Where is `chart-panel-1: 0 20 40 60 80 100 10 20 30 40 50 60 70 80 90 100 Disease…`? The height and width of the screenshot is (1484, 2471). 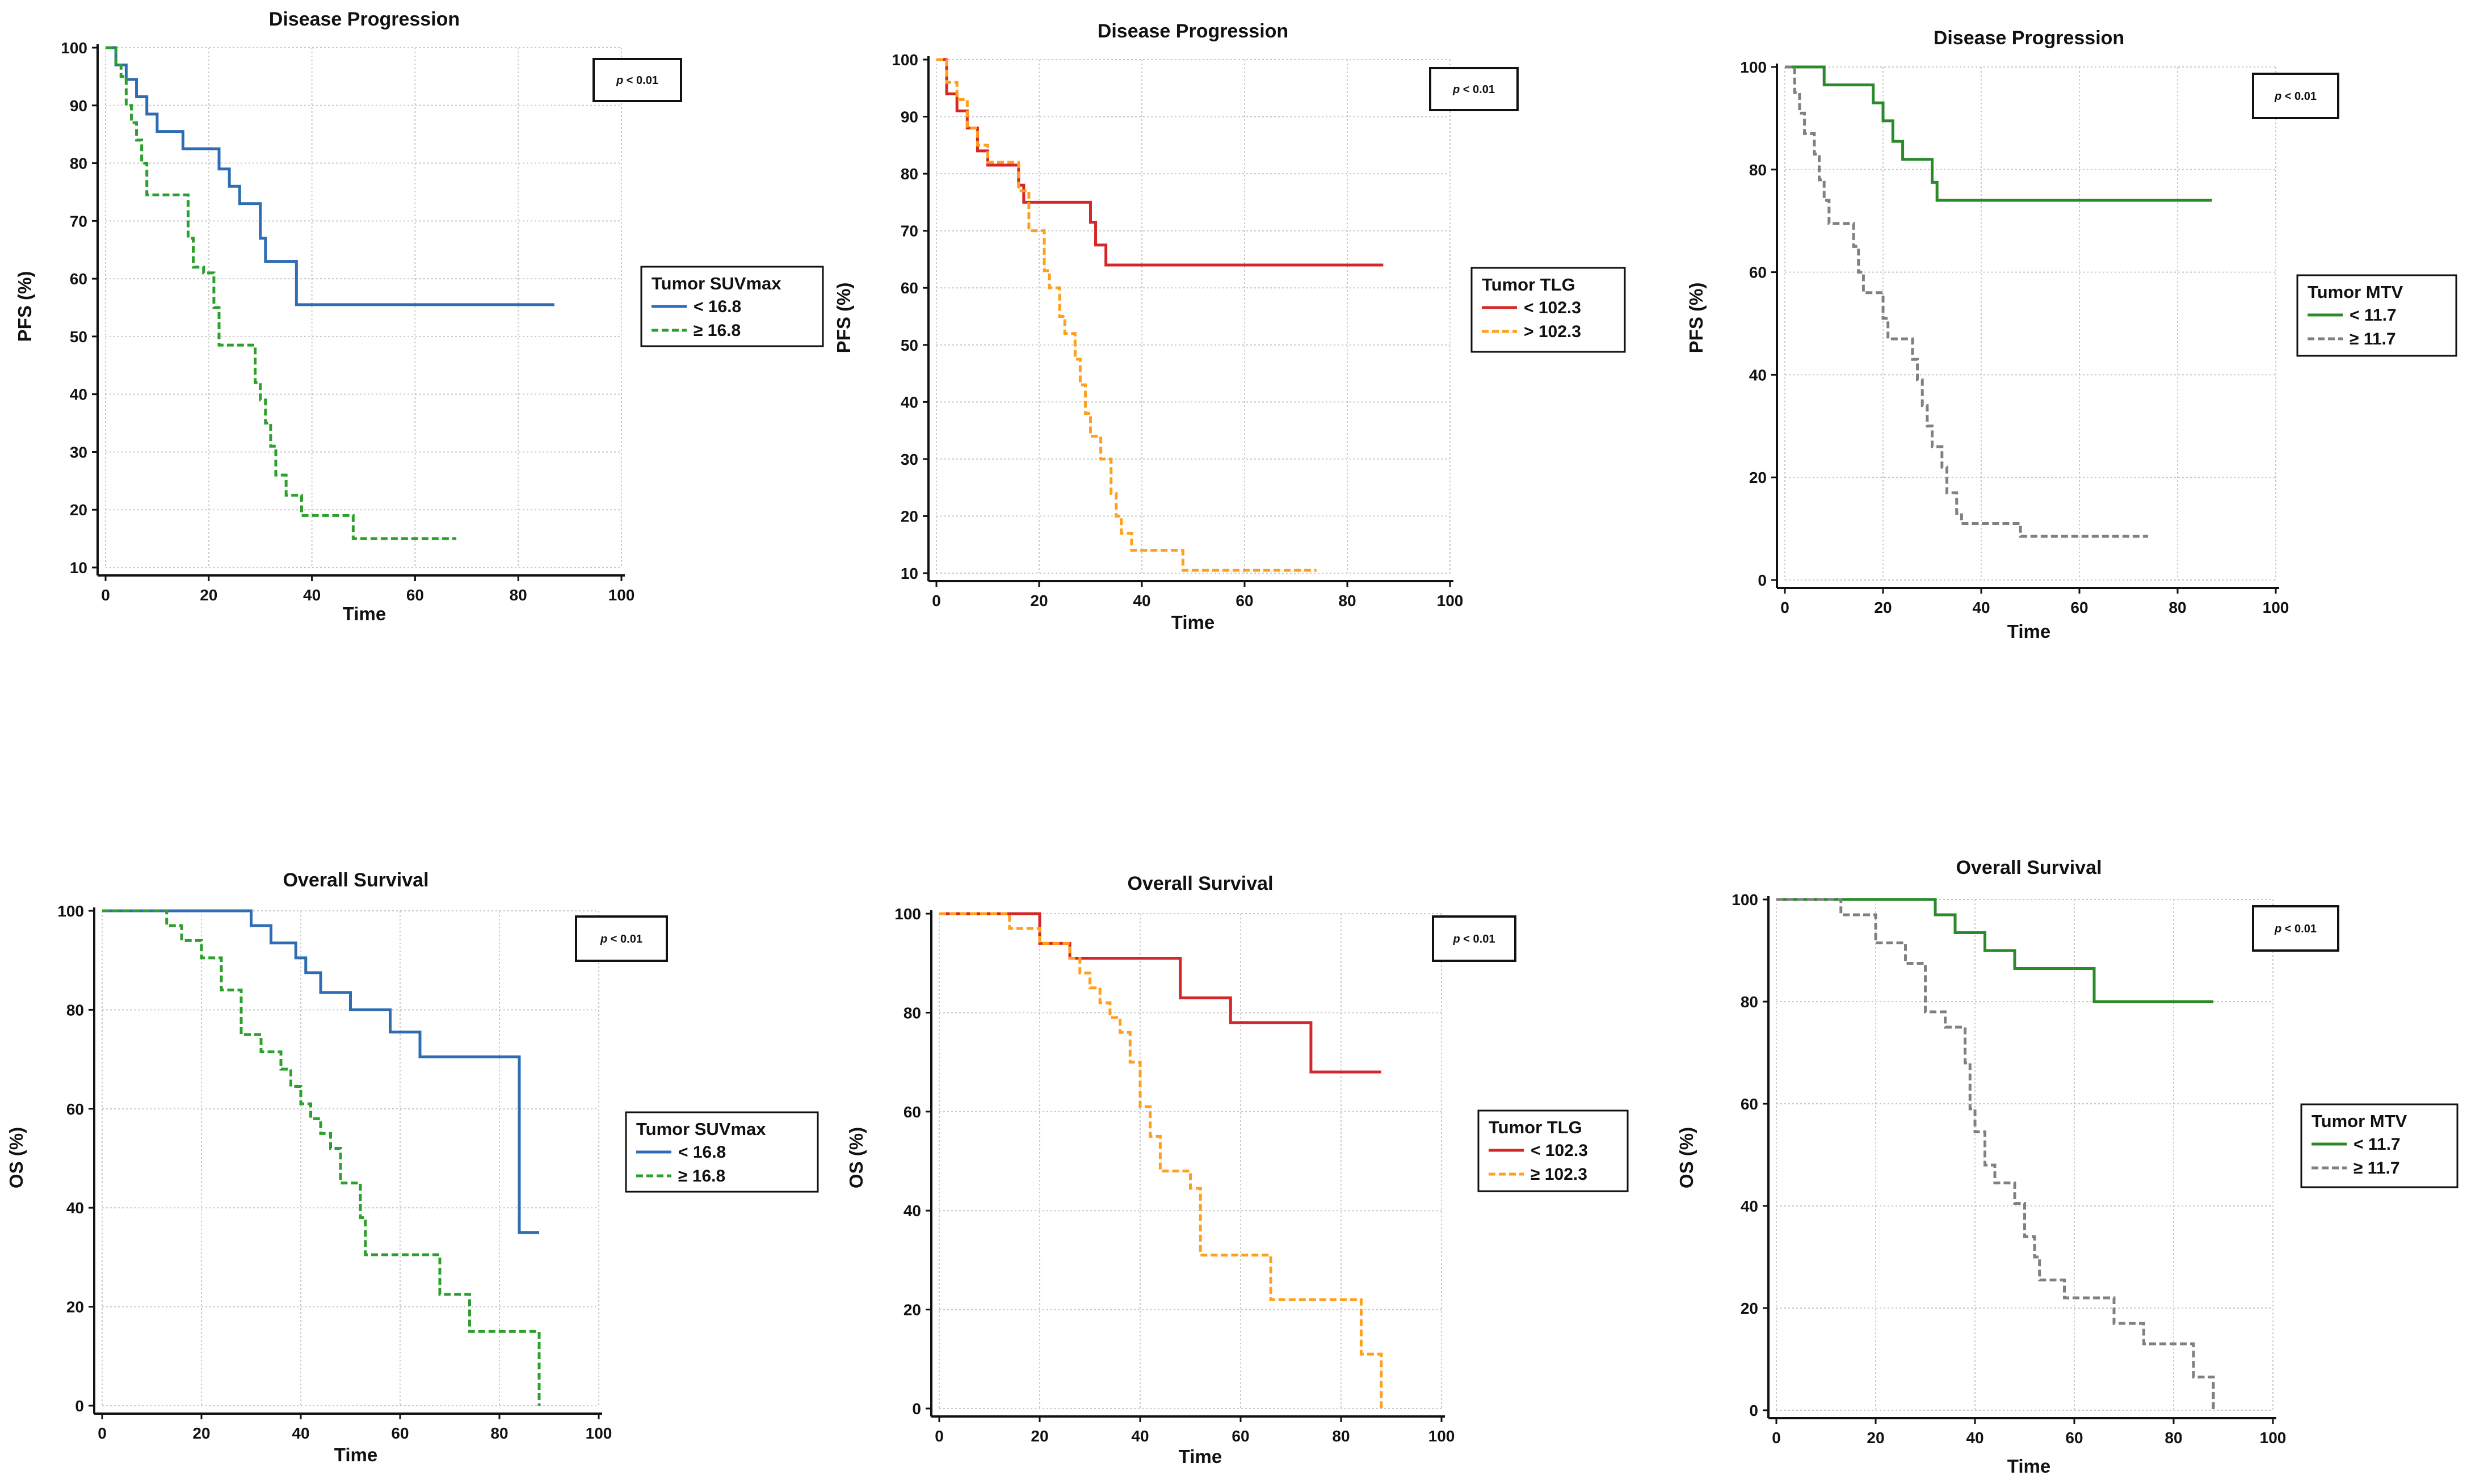
chart-panel-1: 0 20 40 60 80 100 10 20 30 40 50 60 70 80 90 100 Disease… is located at coordinates (419, 317).